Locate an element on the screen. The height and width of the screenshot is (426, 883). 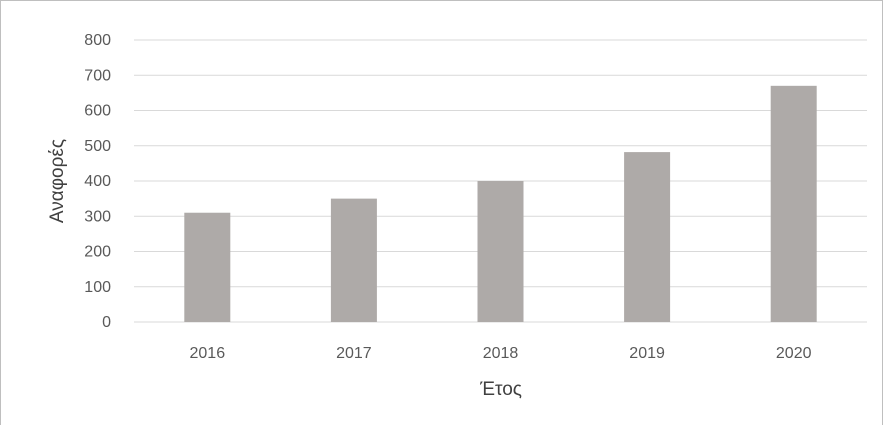
y-axis-ticks: 0 100 200 300 400 500 600 700 800 is located at coordinates (97, 181).